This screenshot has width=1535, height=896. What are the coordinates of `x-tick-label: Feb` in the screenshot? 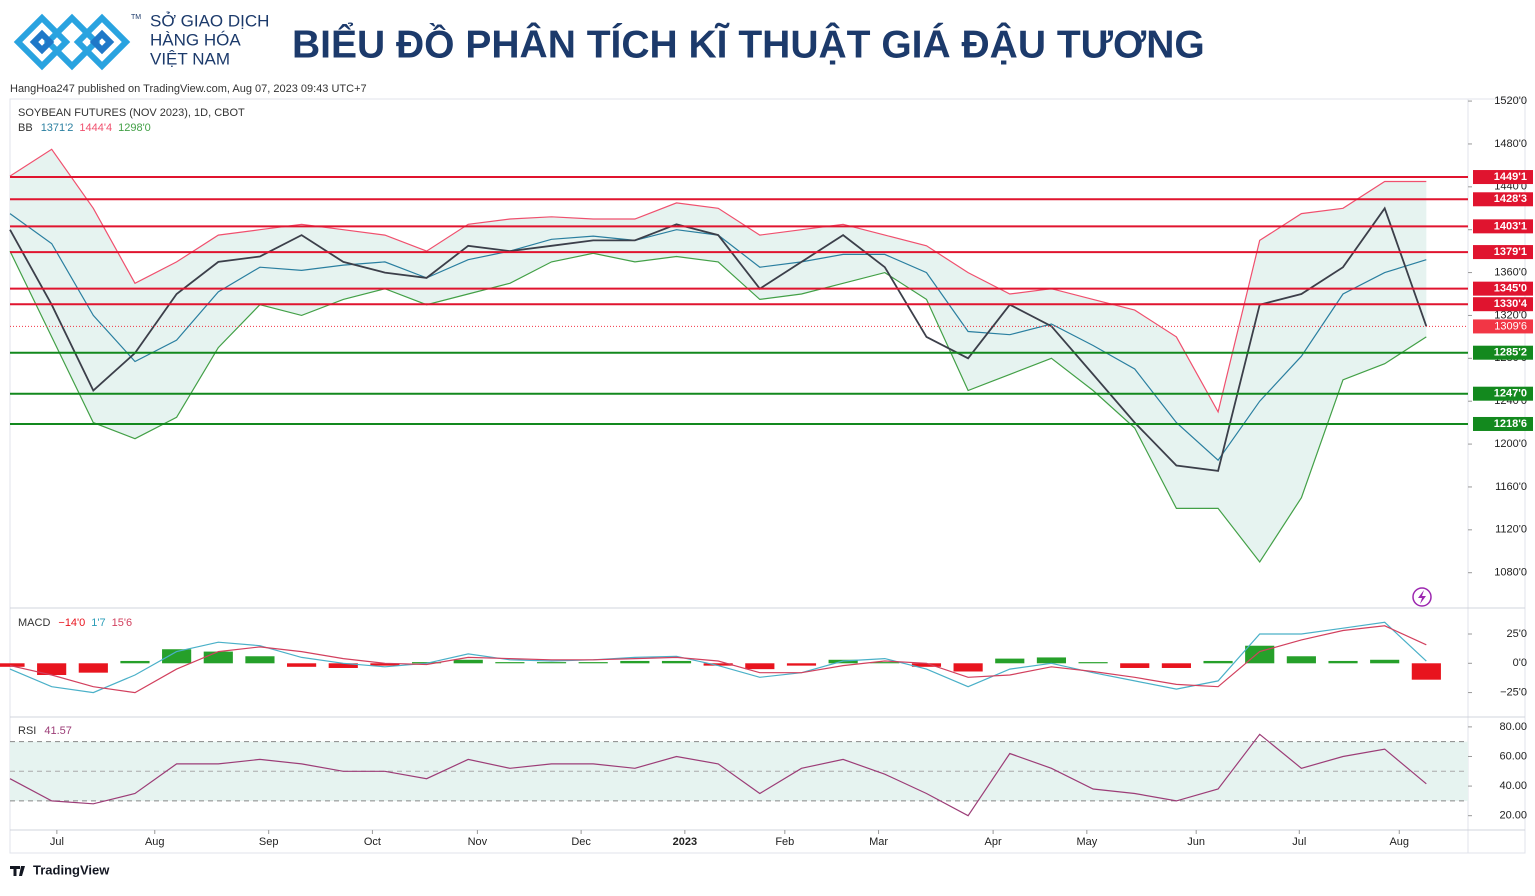 It's located at (784, 842).